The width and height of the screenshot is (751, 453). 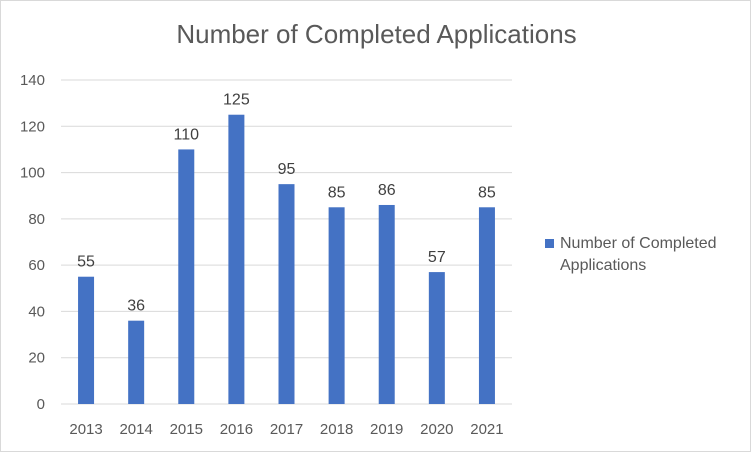 What do you see at coordinates (236, 100) in the screenshot?
I see `data-label: 125` at bounding box center [236, 100].